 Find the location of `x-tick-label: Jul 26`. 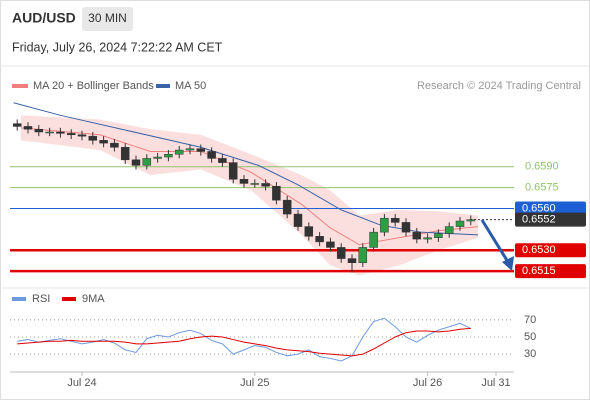

x-tick-label: Jul 26 is located at coordinates (427, 383).